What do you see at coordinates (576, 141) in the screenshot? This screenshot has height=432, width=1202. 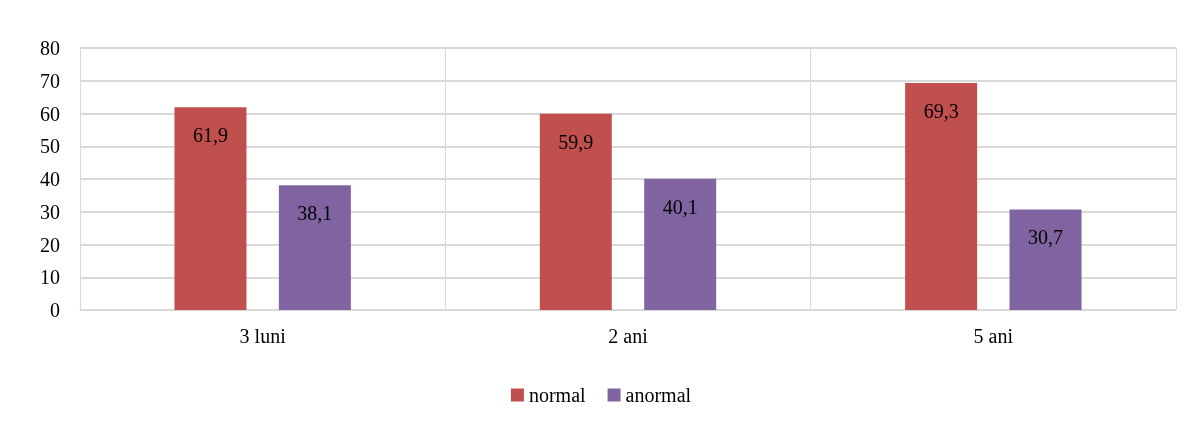 I see `data-label: 59,9` at bounding box center [576, 141].